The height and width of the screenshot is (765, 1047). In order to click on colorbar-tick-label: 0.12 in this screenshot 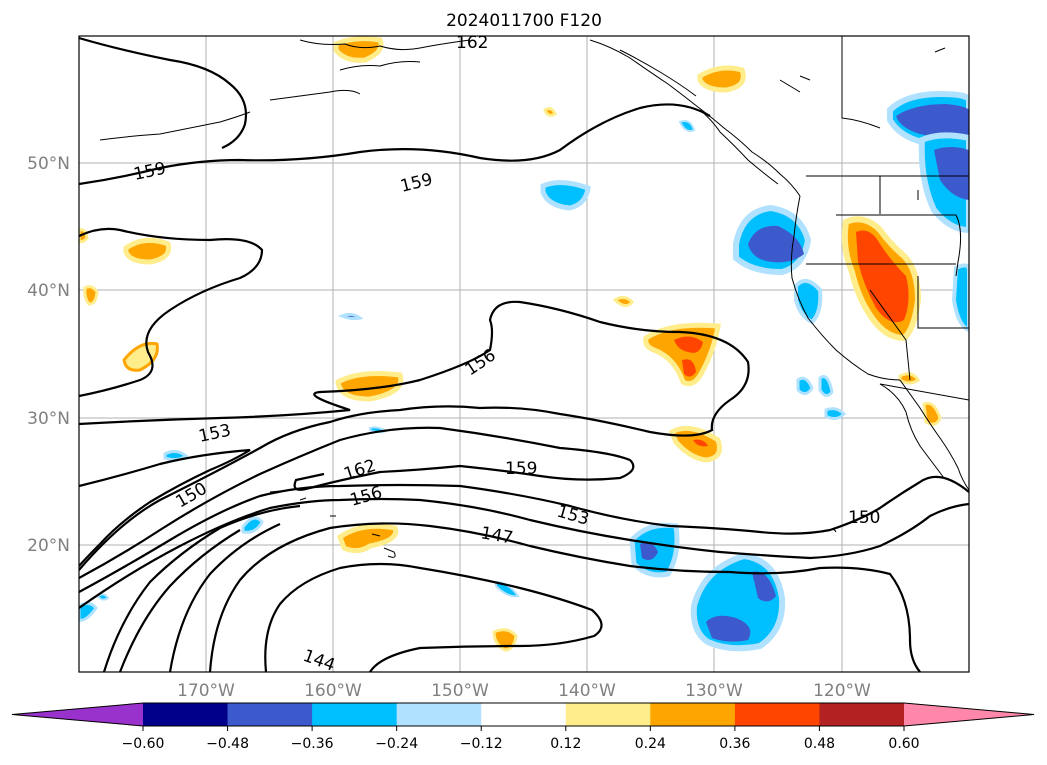, I will do `click(565, 744)`.